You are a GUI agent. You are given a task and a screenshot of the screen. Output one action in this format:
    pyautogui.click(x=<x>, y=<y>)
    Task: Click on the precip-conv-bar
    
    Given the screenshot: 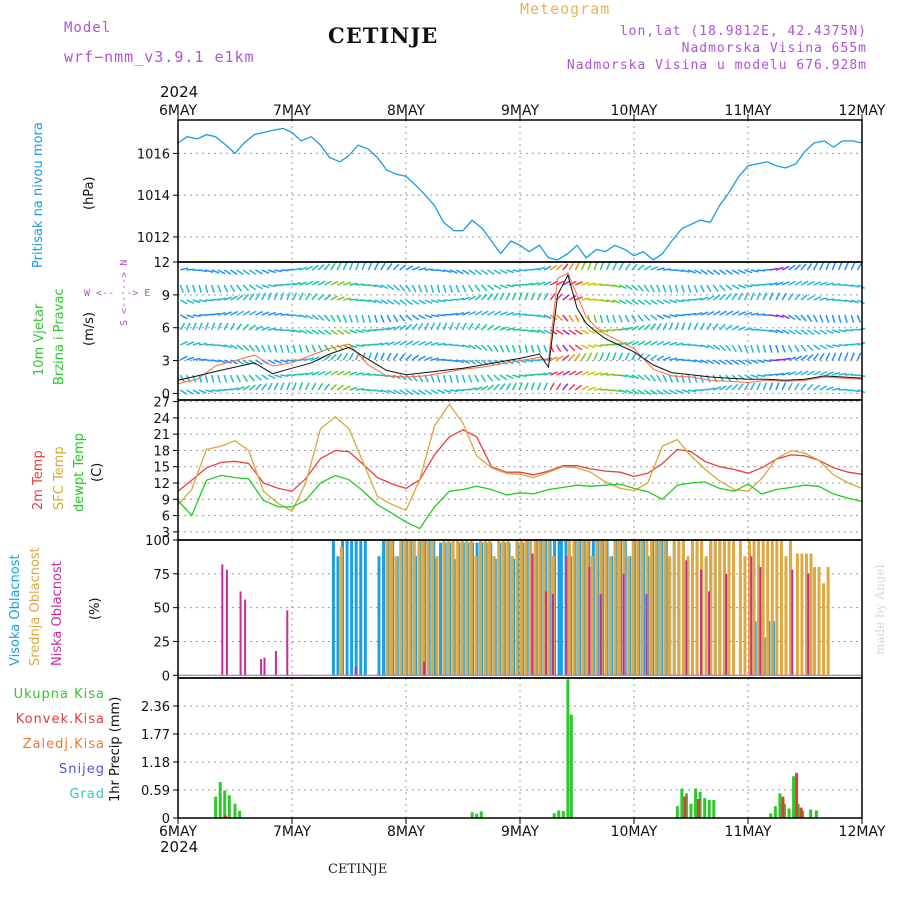 What is the action you would take?
    pyautogui.click(x=699, y=808)
    